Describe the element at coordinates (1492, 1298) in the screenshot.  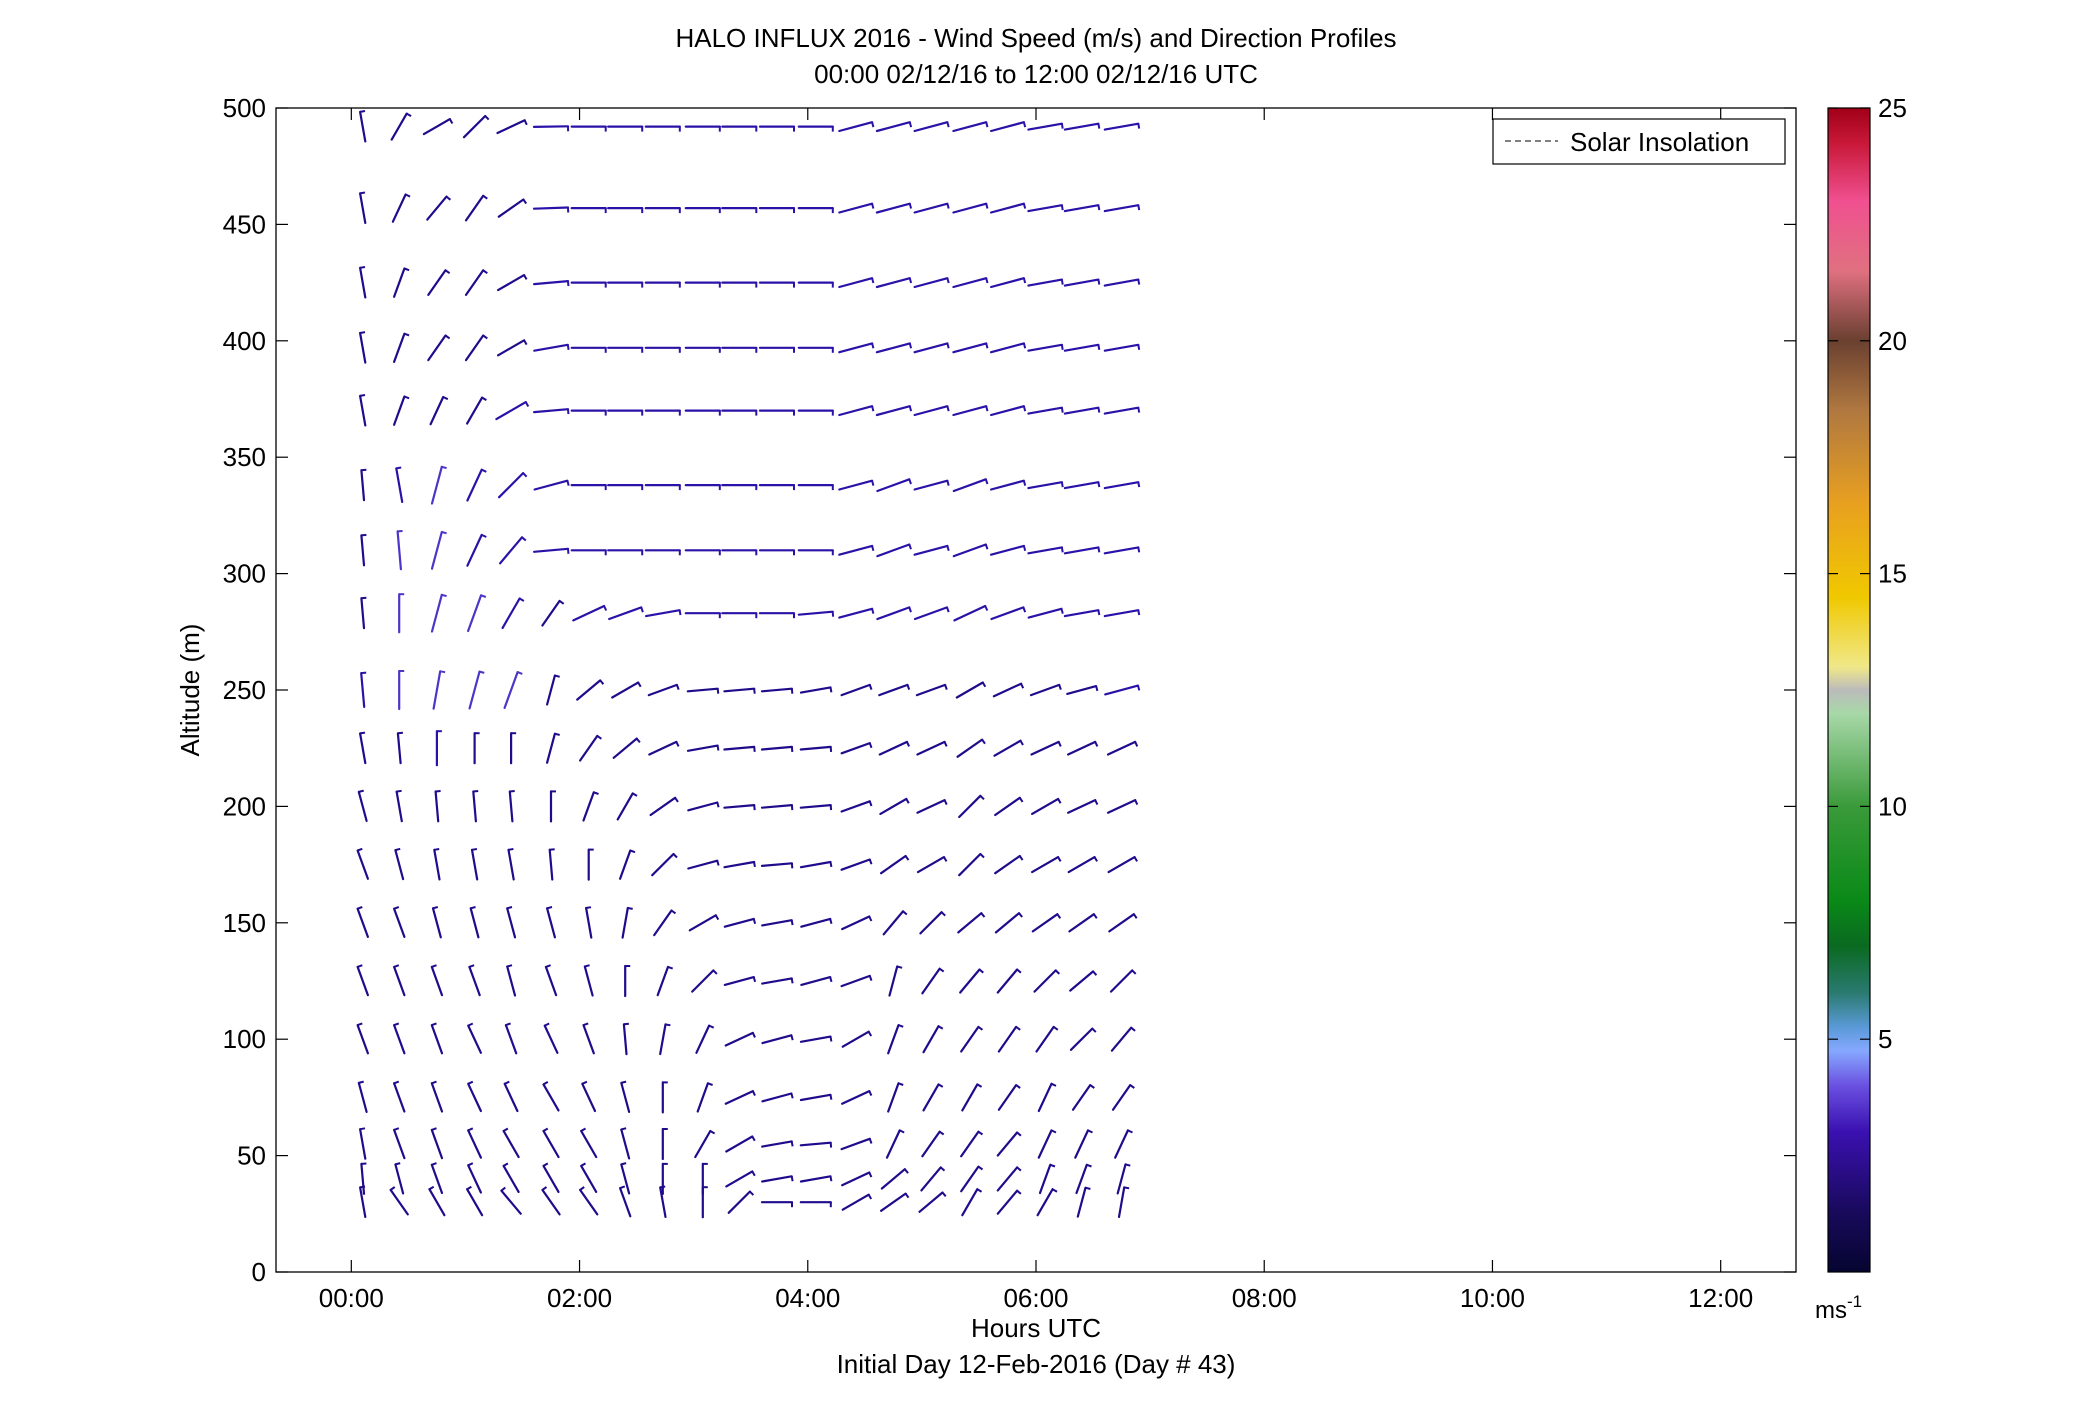
I see `x-tick-label: 10:00` at that location.